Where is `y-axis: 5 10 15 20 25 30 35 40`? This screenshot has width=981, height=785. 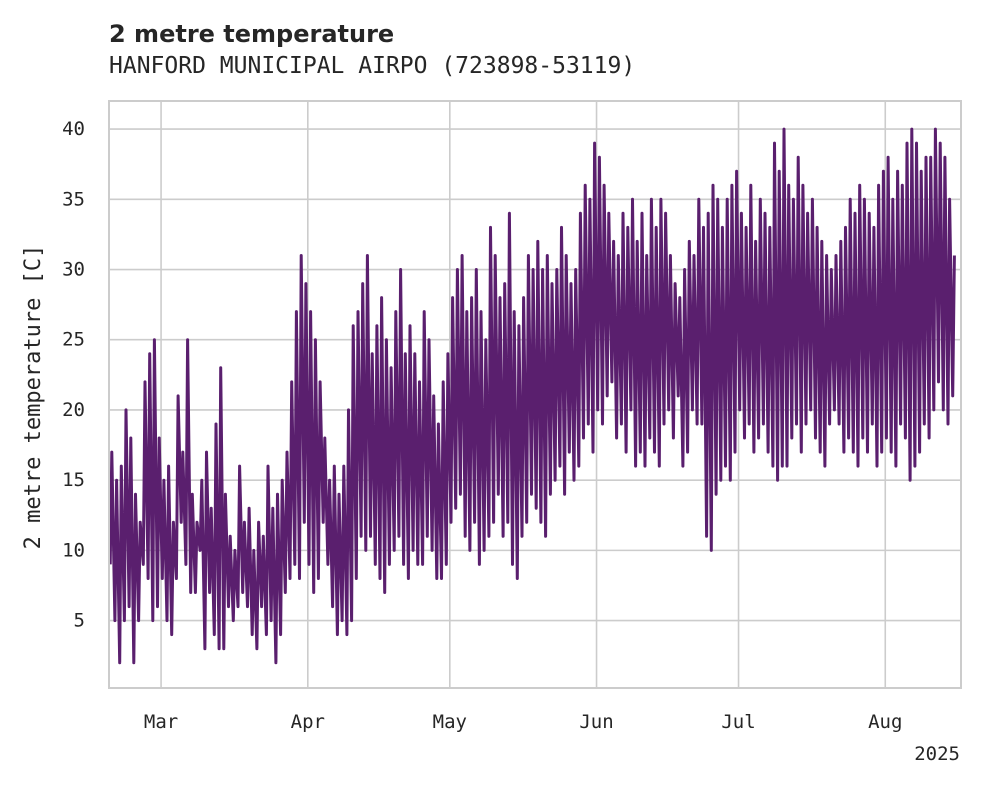
y-axis: 5 10 15 20 25 30 35 40 is located at coordinates (73, 375).